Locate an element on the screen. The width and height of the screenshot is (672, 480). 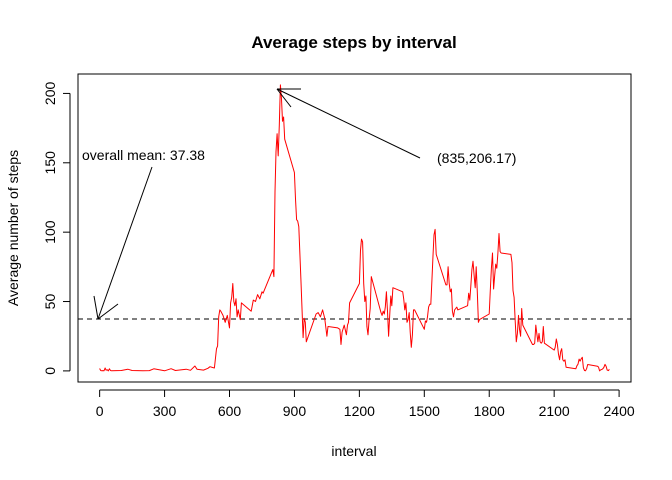
mean-annotation: overall mean: 37.38 is located at coordinates (143, 233).